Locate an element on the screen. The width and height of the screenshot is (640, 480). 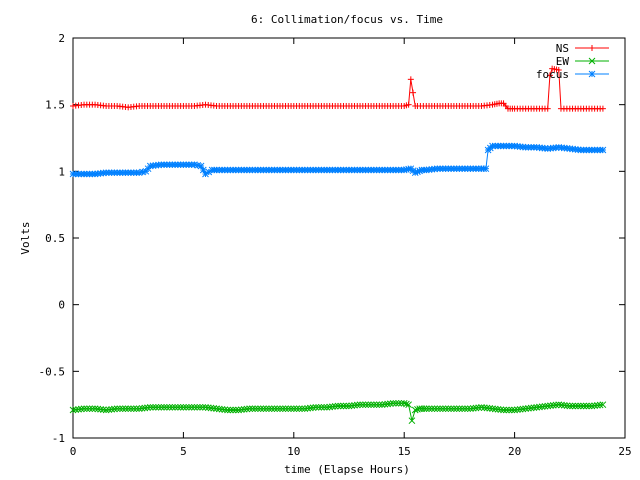
series-ew is located at coordinates (338, 412).